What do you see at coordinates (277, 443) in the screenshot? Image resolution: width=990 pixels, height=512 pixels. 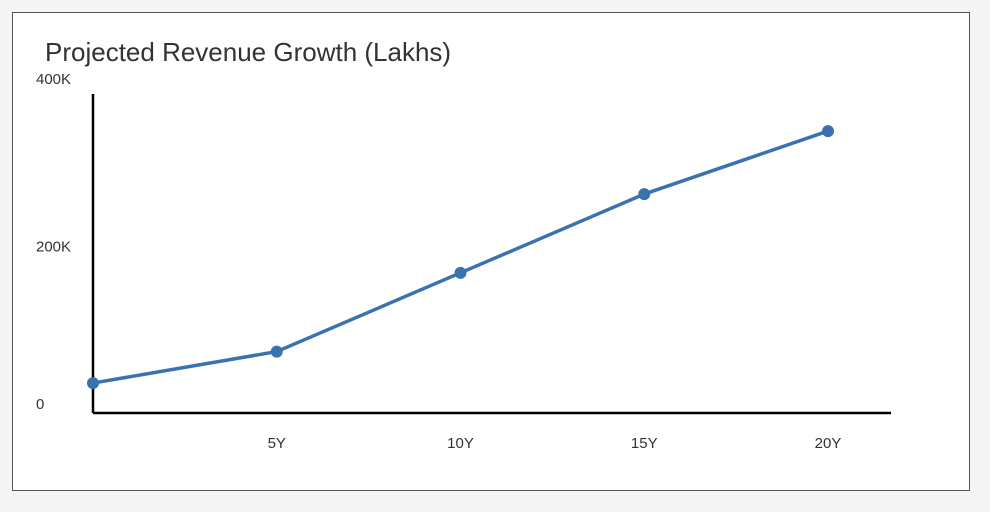 I see `x-tick-label: 5Y` at bounding box center [277, 443].